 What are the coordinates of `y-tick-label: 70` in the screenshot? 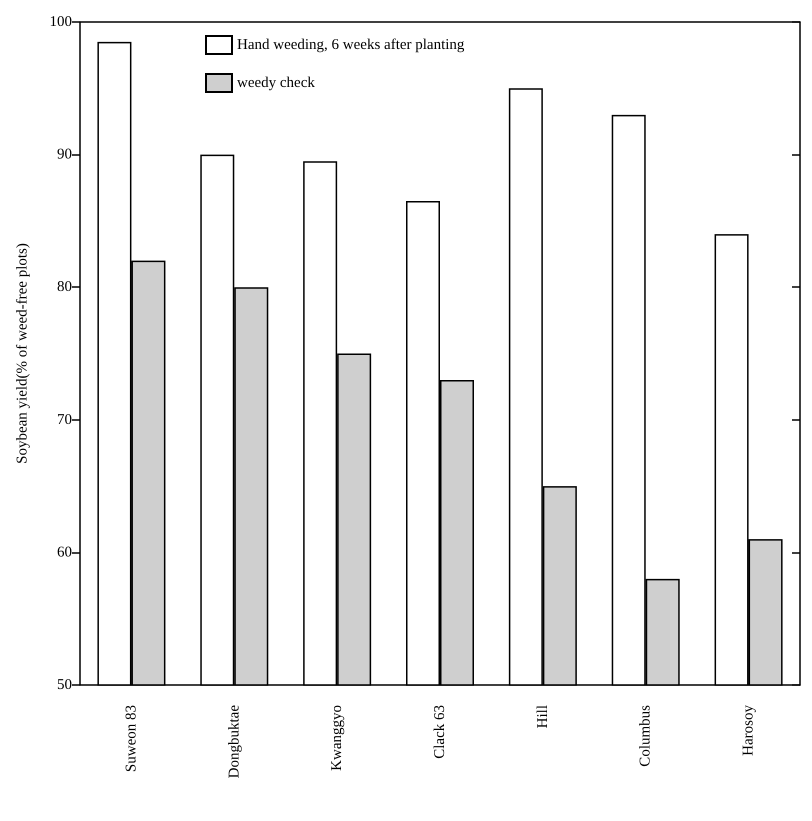 It's located at (64, 420).